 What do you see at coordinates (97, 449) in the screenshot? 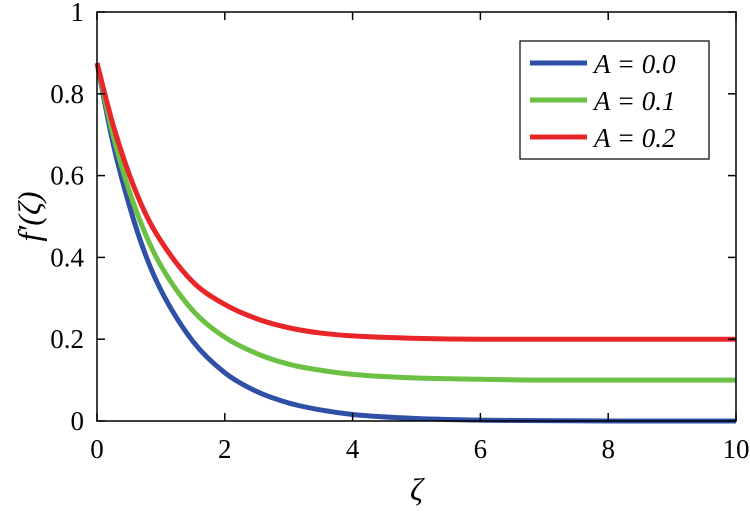
I see `x-tick-label: 0` at bounding box center [97, 449].